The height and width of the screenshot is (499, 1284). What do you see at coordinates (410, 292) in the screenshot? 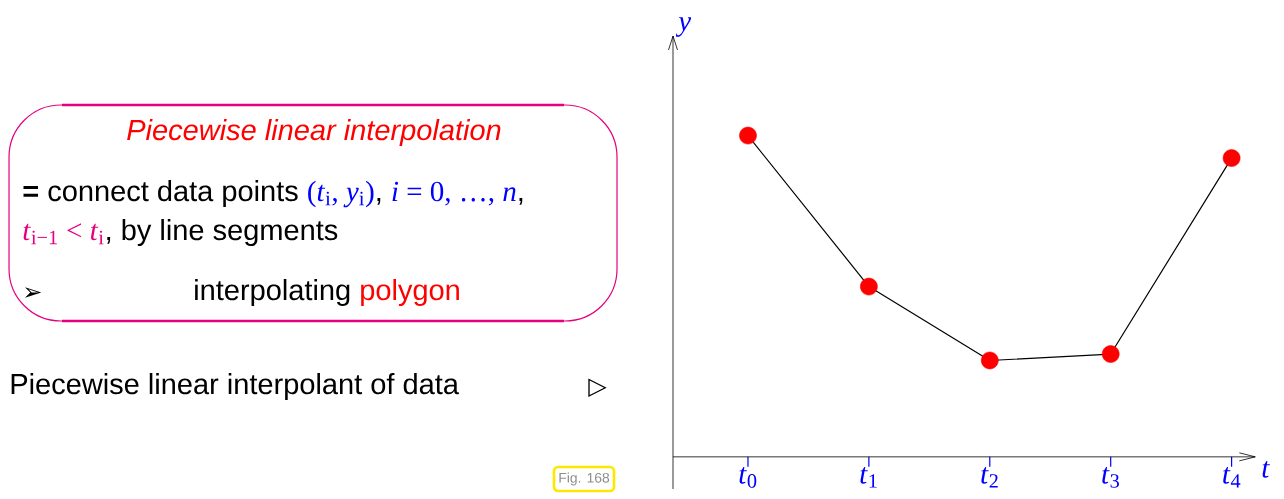
I see `text: polygon` at bounding box center [410, 292].